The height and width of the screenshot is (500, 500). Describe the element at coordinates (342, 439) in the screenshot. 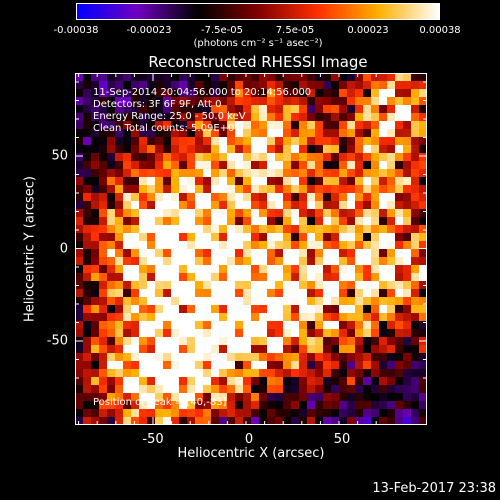

I see `x-tick-label: 50` at that location.